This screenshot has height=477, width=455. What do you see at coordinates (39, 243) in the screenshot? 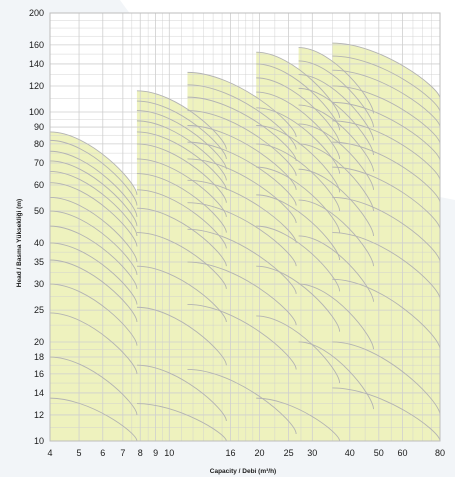
I see `y-tick-label: 40` at bounding box center [39, 243].